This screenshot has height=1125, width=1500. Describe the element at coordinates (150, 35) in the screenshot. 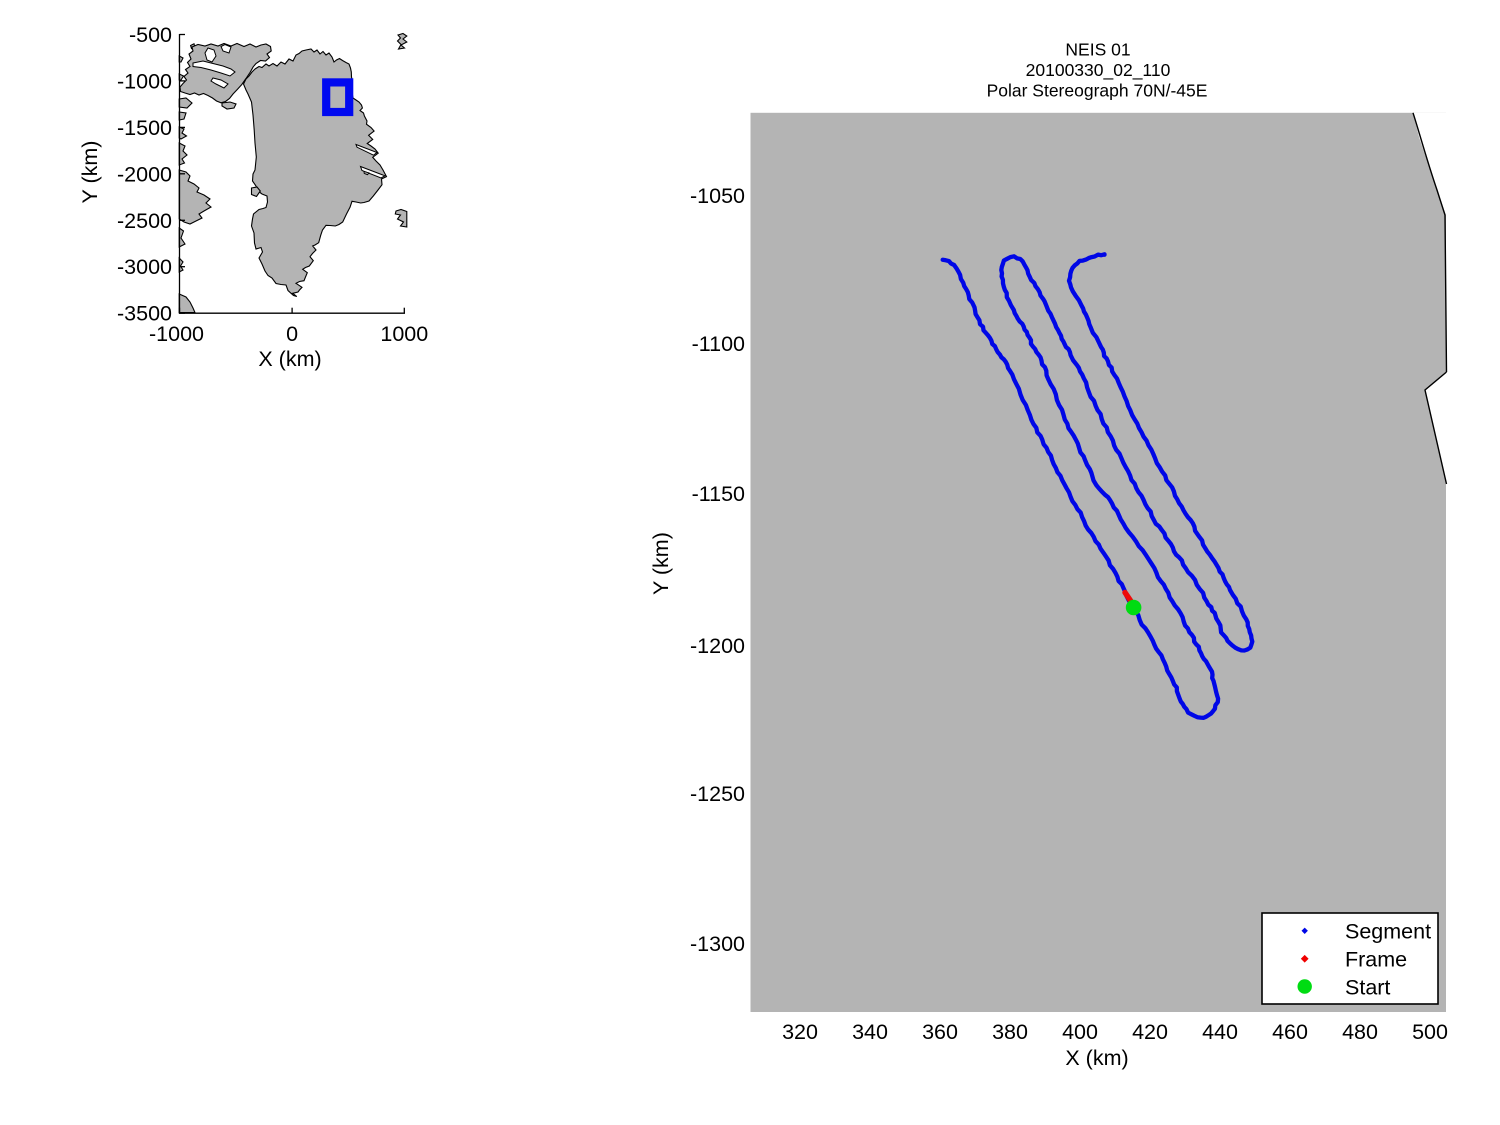

I see `svg-text: -500` at that location.